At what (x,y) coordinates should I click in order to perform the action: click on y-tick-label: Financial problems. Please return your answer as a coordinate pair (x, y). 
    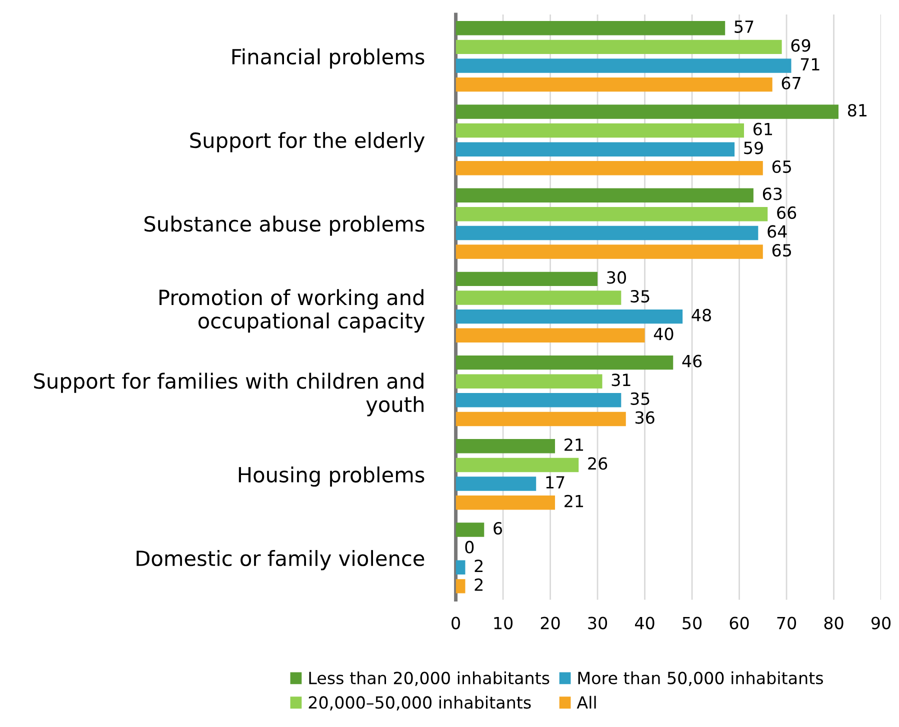
    Looking at the image, I should click on (328, 58).